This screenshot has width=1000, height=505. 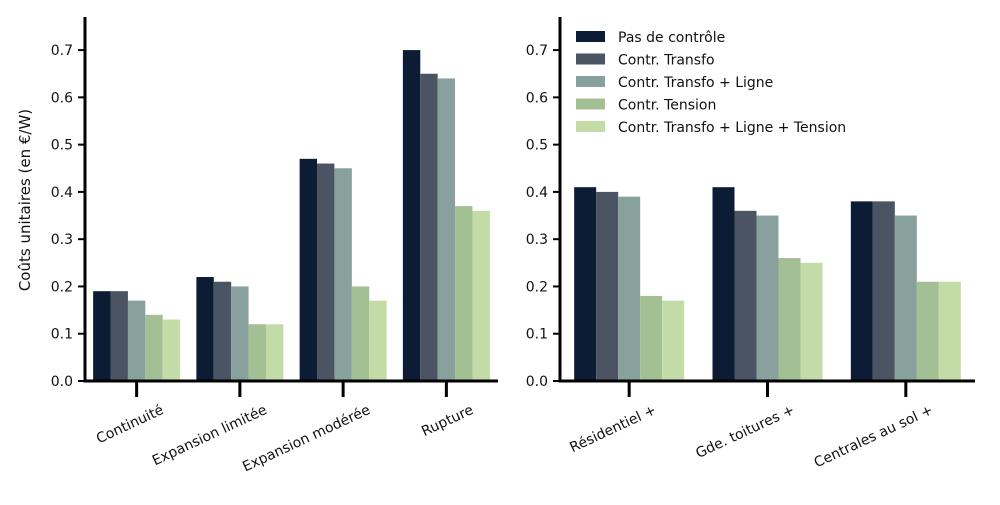 What do you see at coordinates (62, 51) in the screenshot?
I see `y-tick-label-1-7: 0.7` at bounding box center [62, 51].